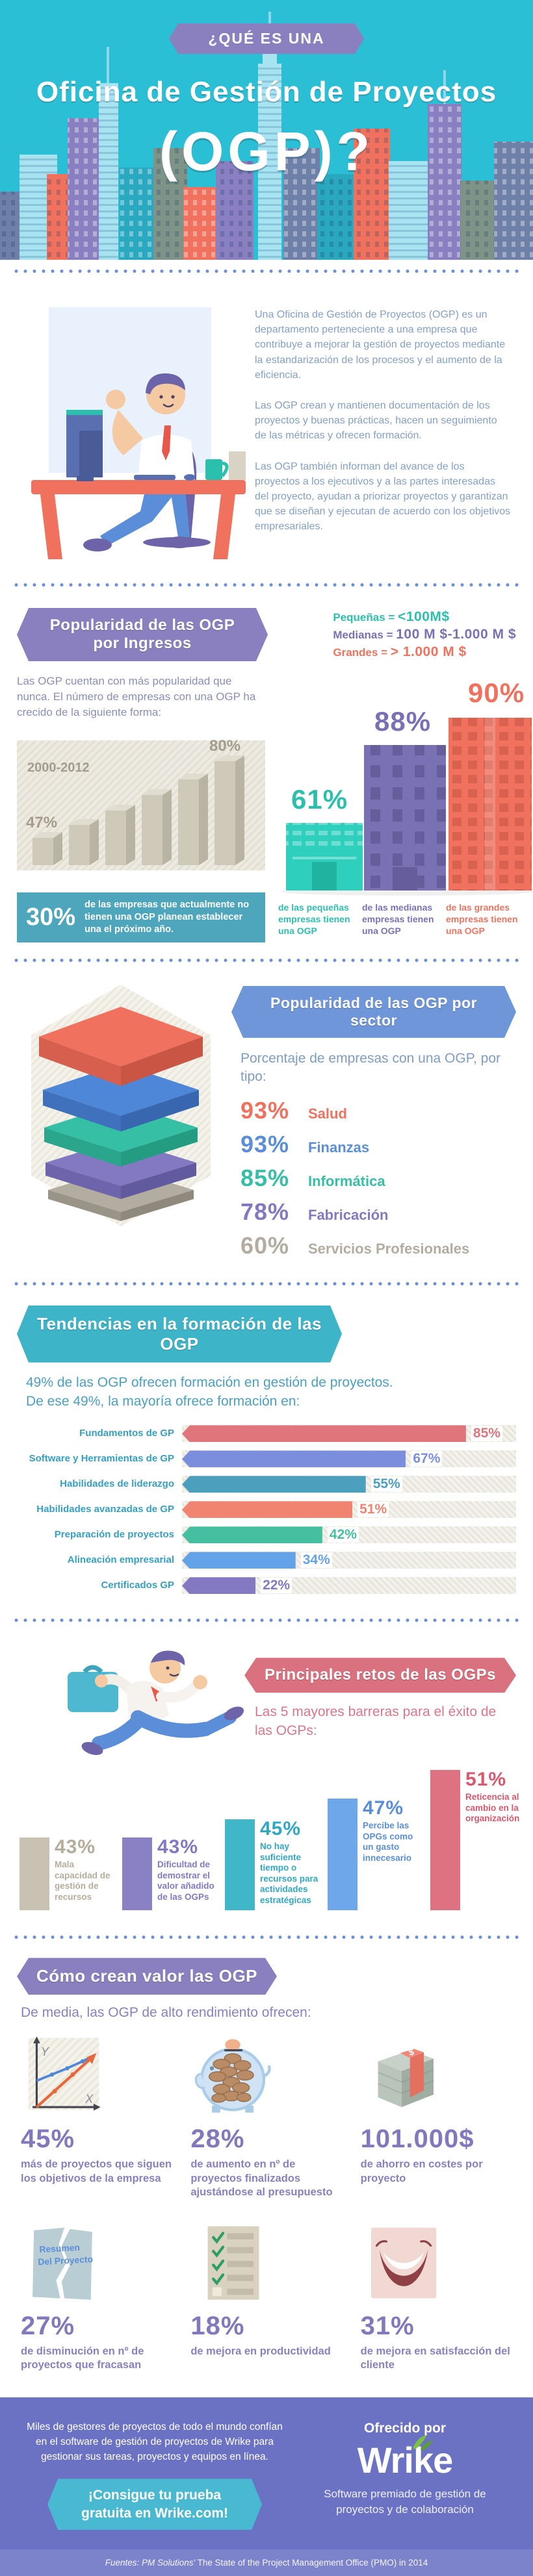 The height and width of the screenshot is (2576, 533). I want to click on sector-row-servicios: 60% Servicios Profesionales, so click(355, 1245).